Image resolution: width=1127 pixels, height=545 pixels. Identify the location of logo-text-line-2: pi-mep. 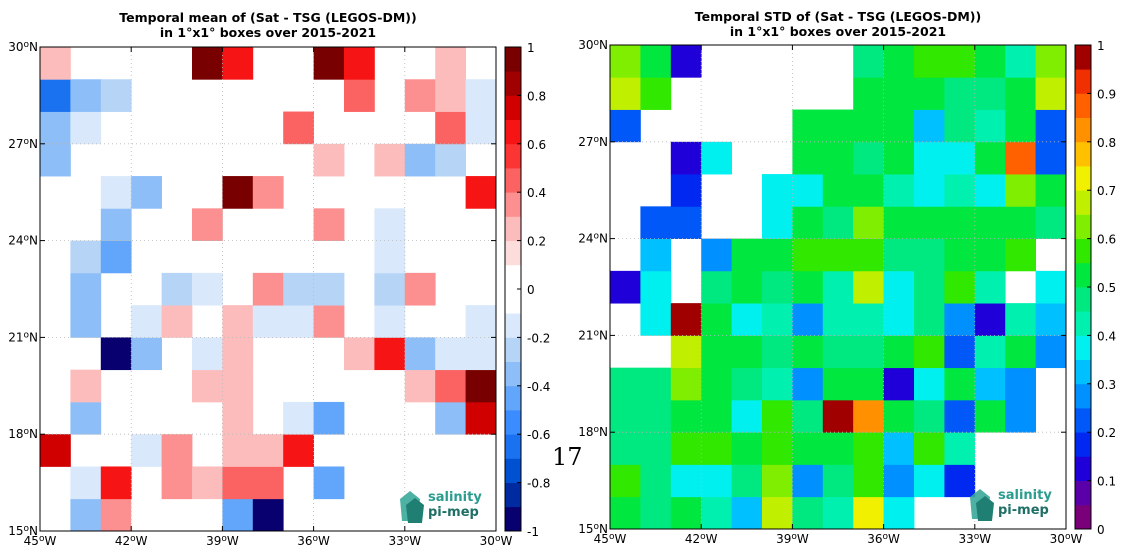
(453, 512).